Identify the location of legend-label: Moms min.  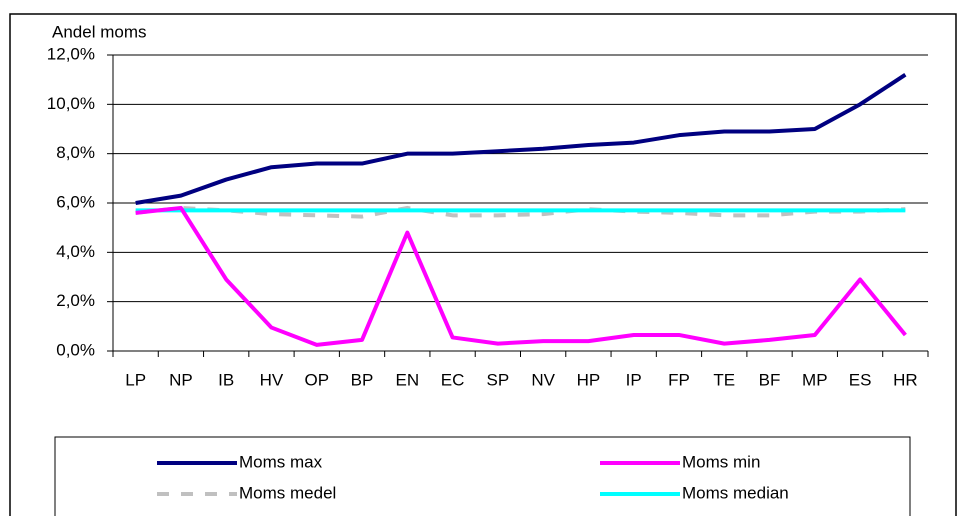
(721, 461).